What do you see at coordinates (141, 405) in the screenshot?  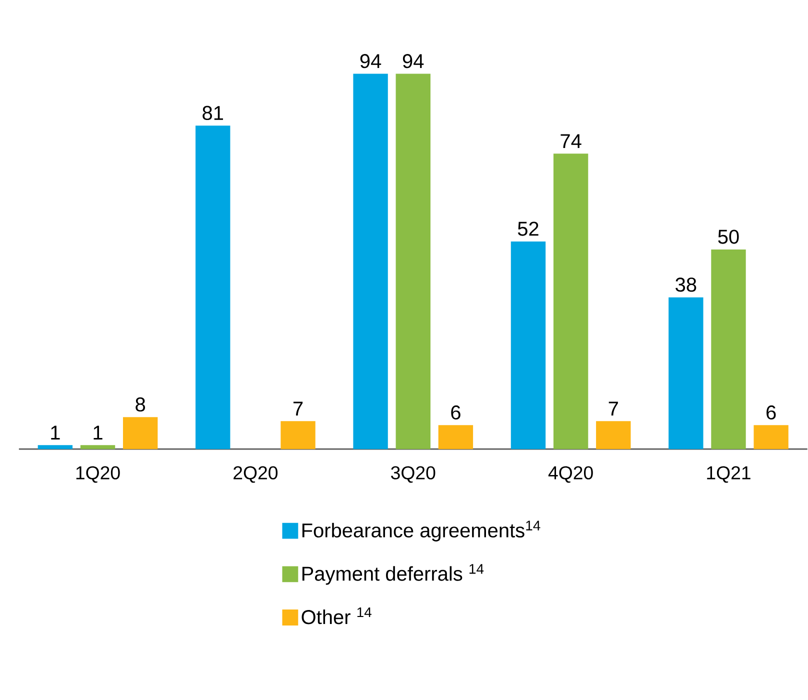 I see `data-label: 8` at bounding box center [141, 405].